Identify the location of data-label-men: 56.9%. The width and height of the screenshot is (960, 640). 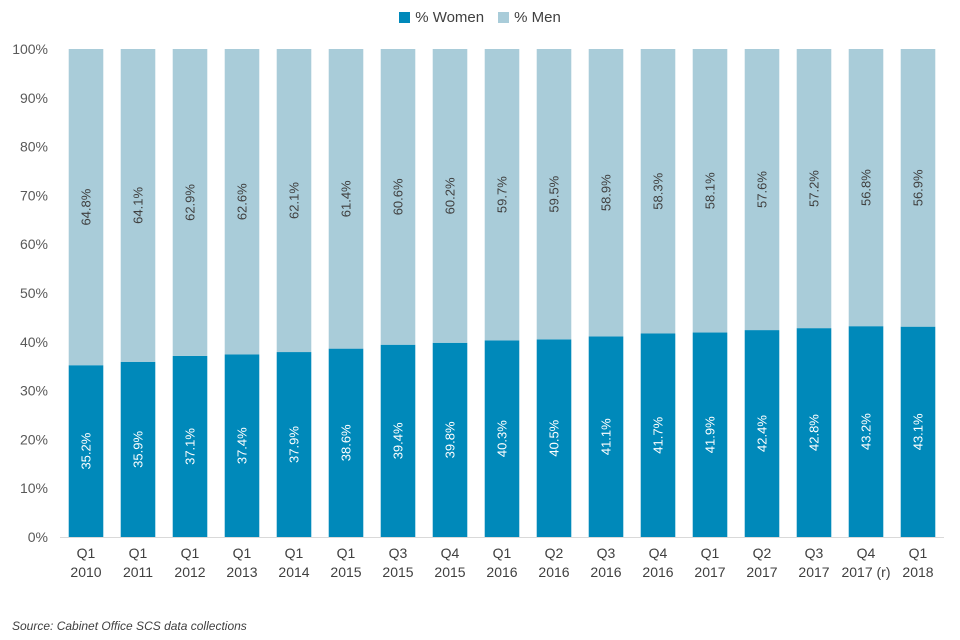
(918, 187).